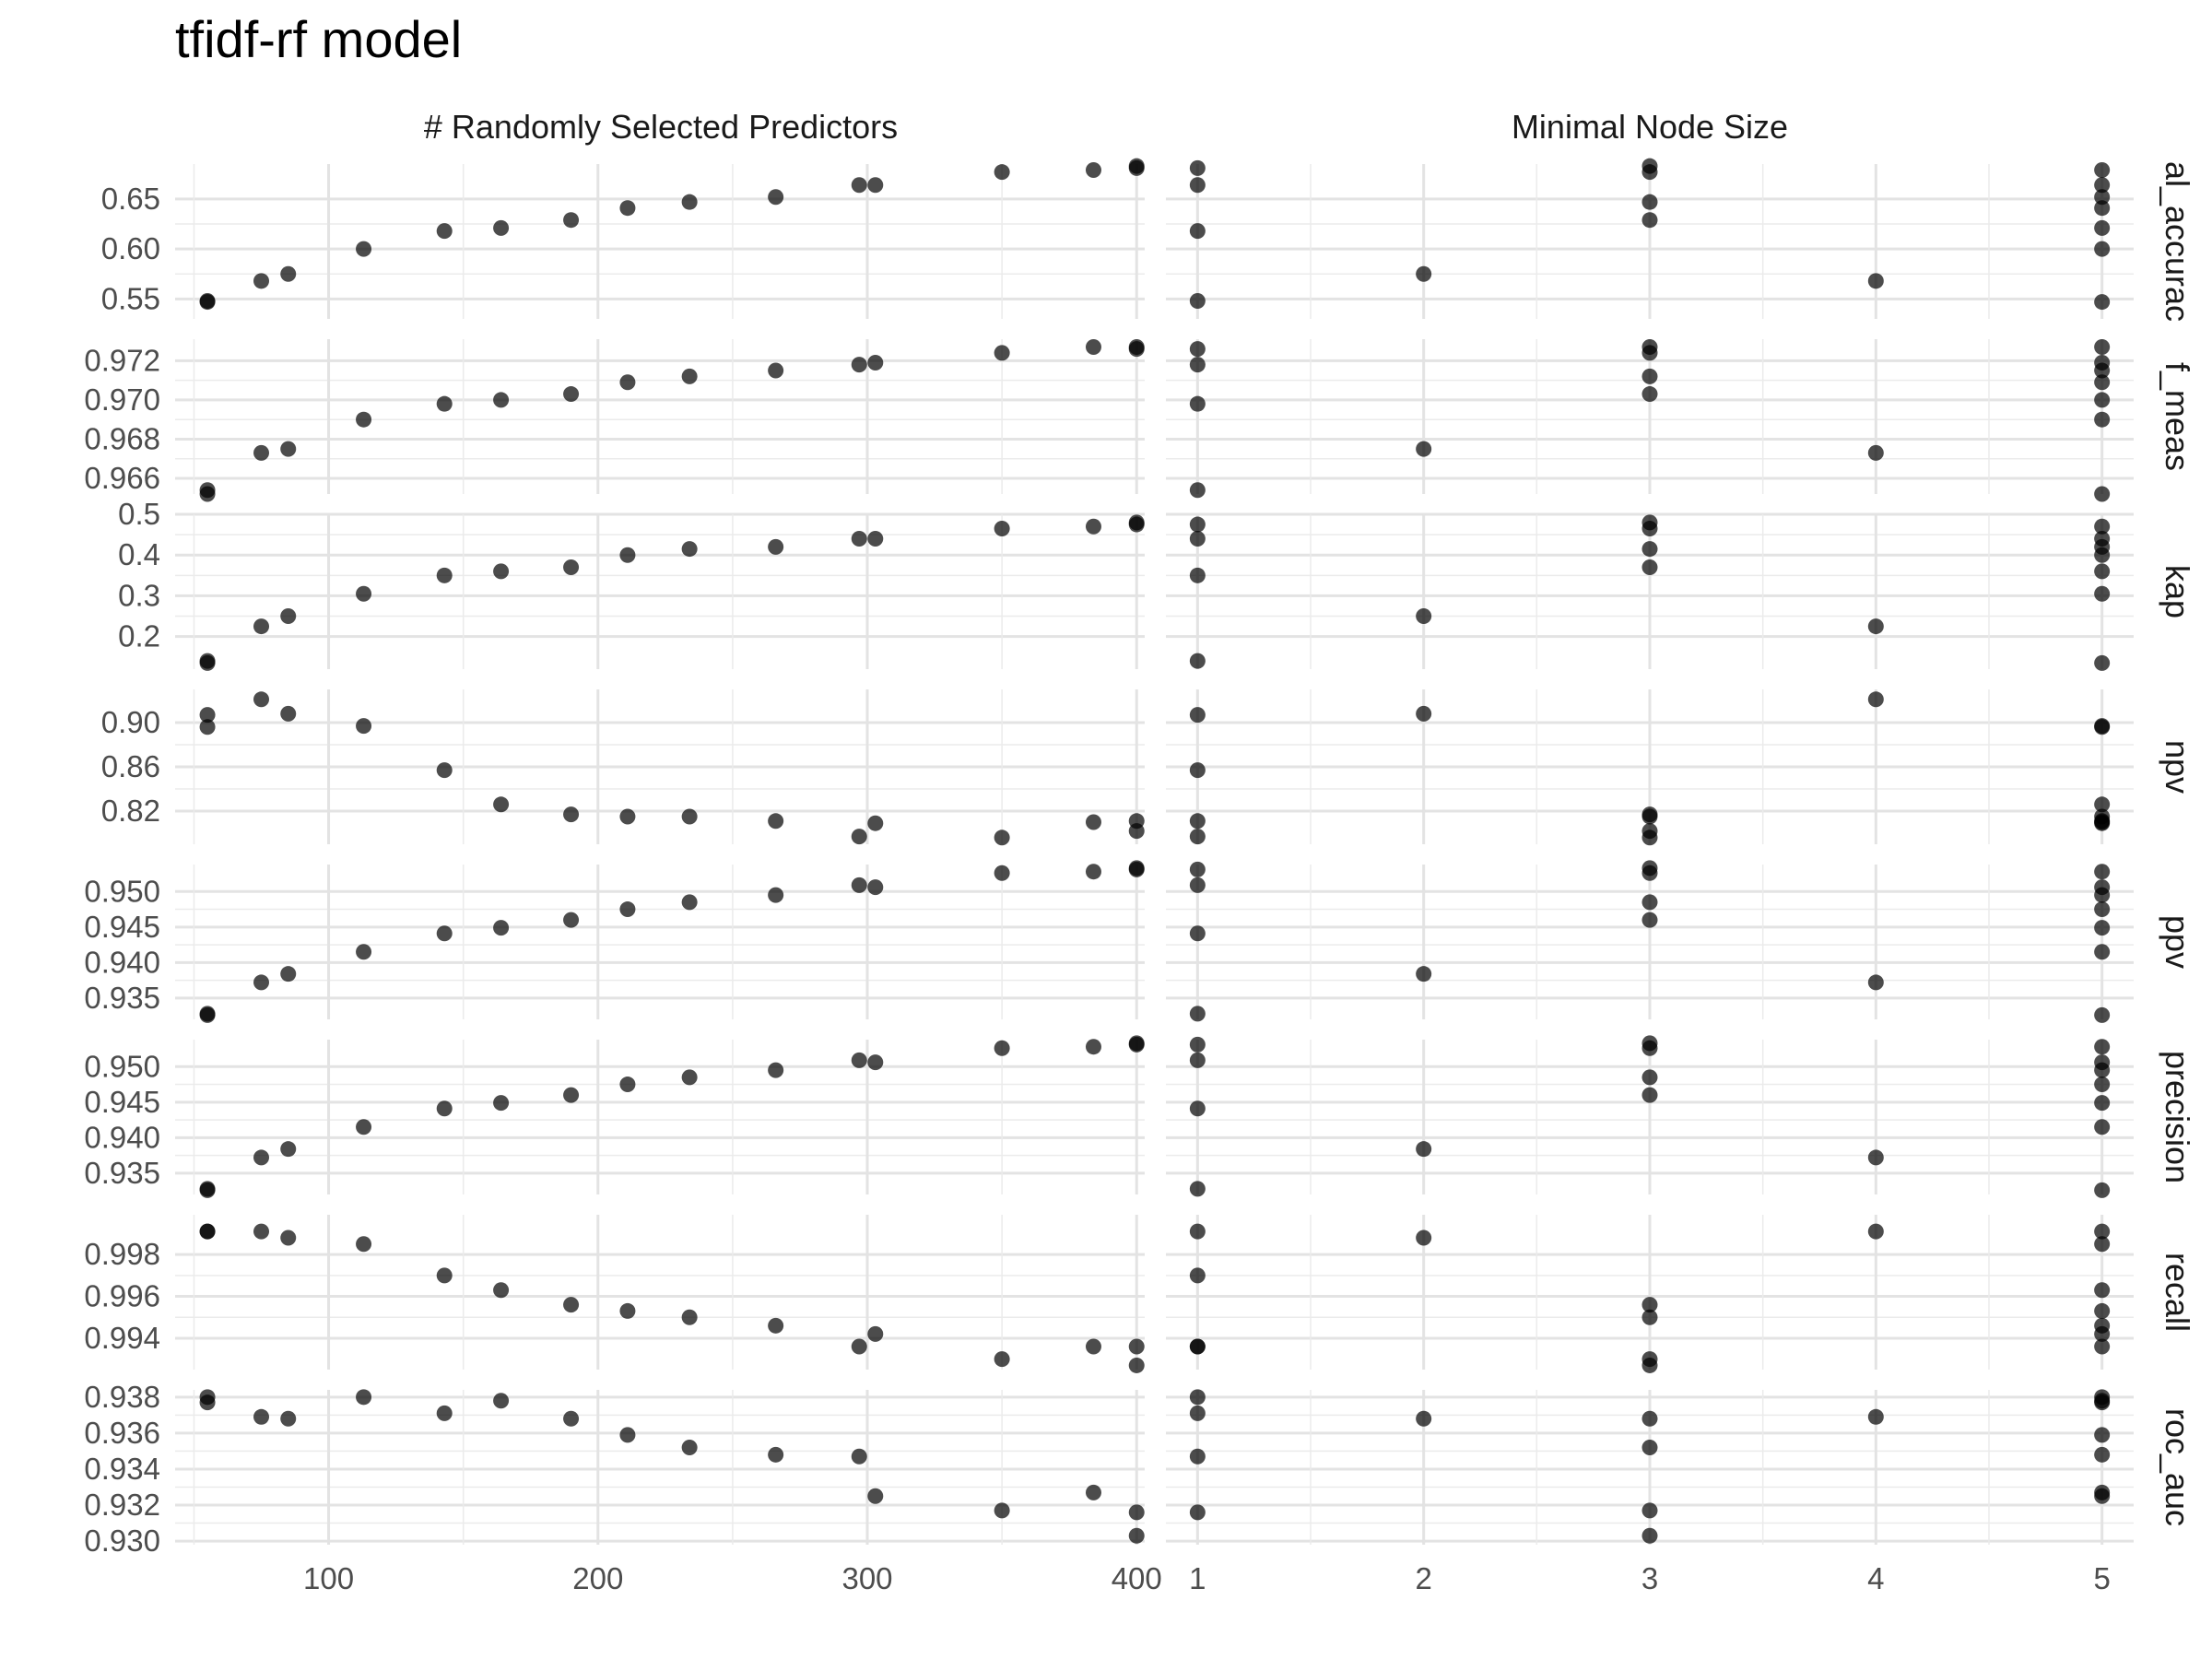 The height and width of the screenshot is (1659, 2212). Describe the element at coordinates (1423, 1578) in the screenshot. I see `x-tick-label: 2` at that location.